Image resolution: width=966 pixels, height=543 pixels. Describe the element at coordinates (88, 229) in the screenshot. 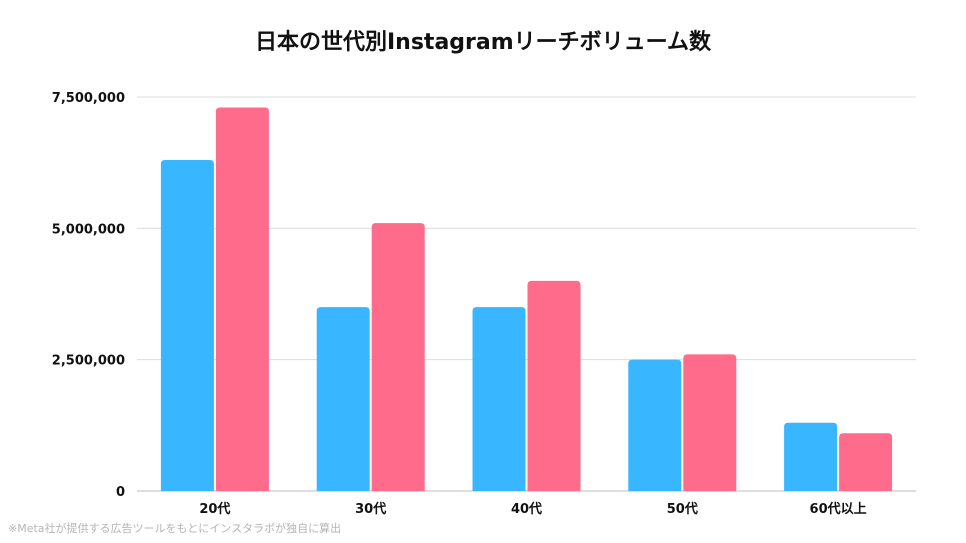

I see `y-tick-label: 5,000,000` at that location.